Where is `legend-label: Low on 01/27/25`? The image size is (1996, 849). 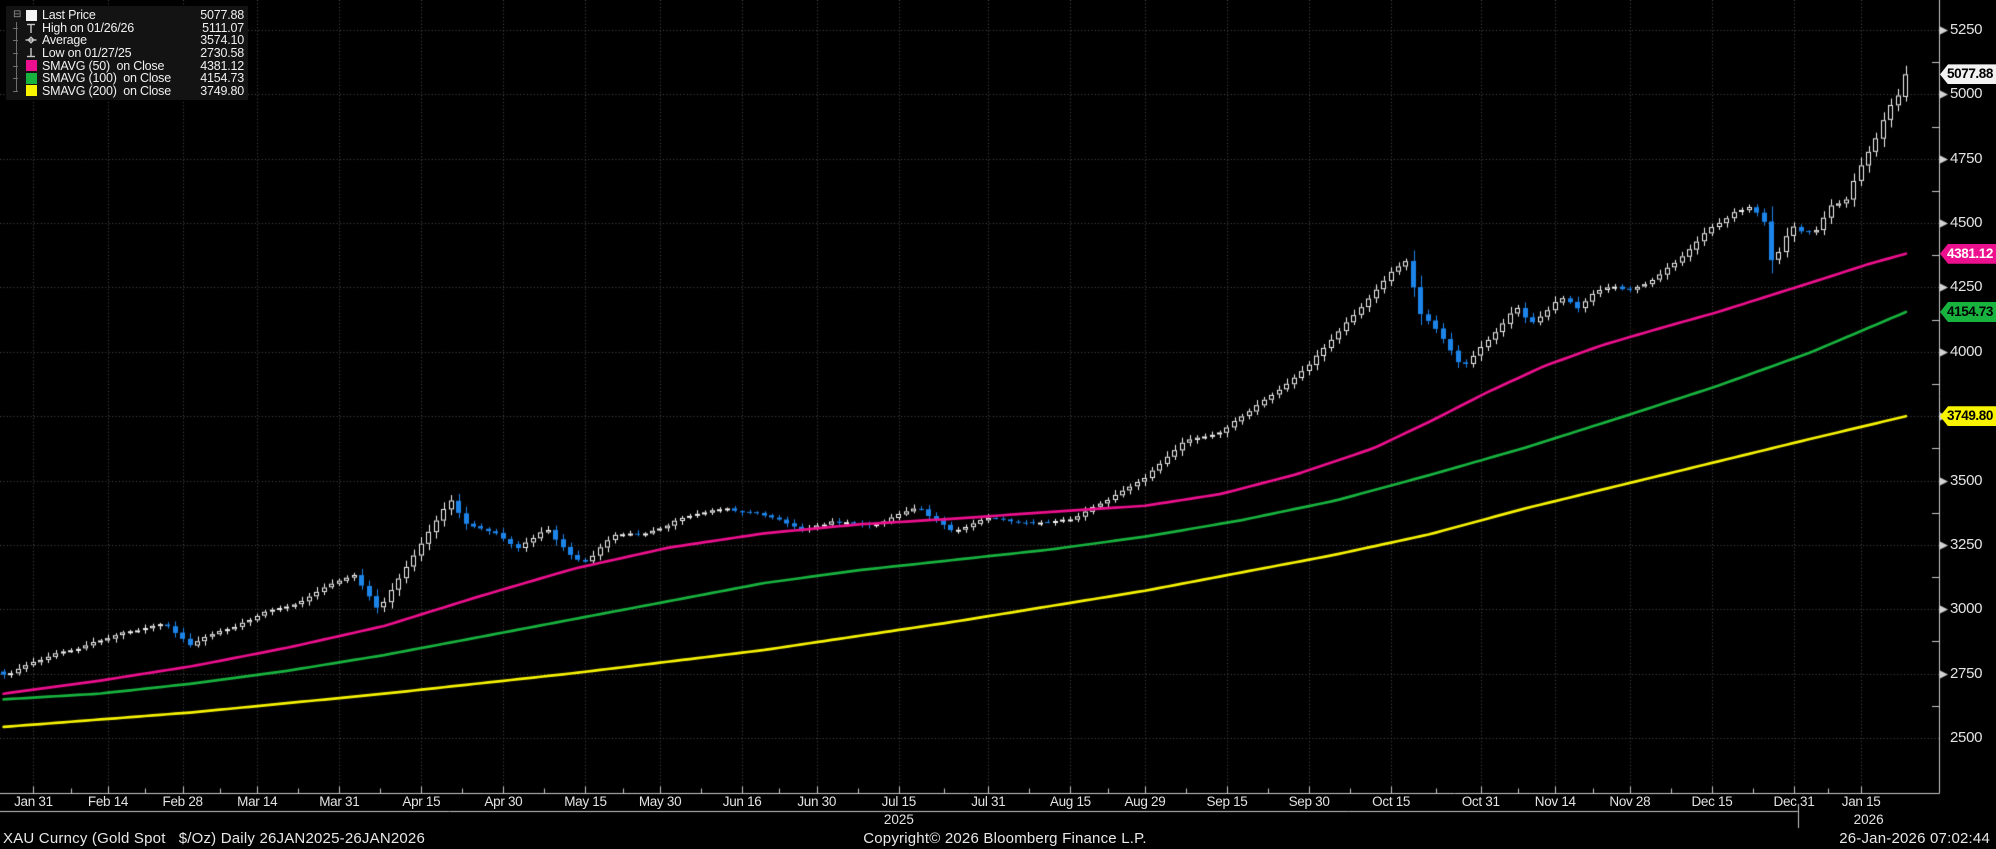 legend-label: Low on 01/27/25 is located at coordinates (87, 53).